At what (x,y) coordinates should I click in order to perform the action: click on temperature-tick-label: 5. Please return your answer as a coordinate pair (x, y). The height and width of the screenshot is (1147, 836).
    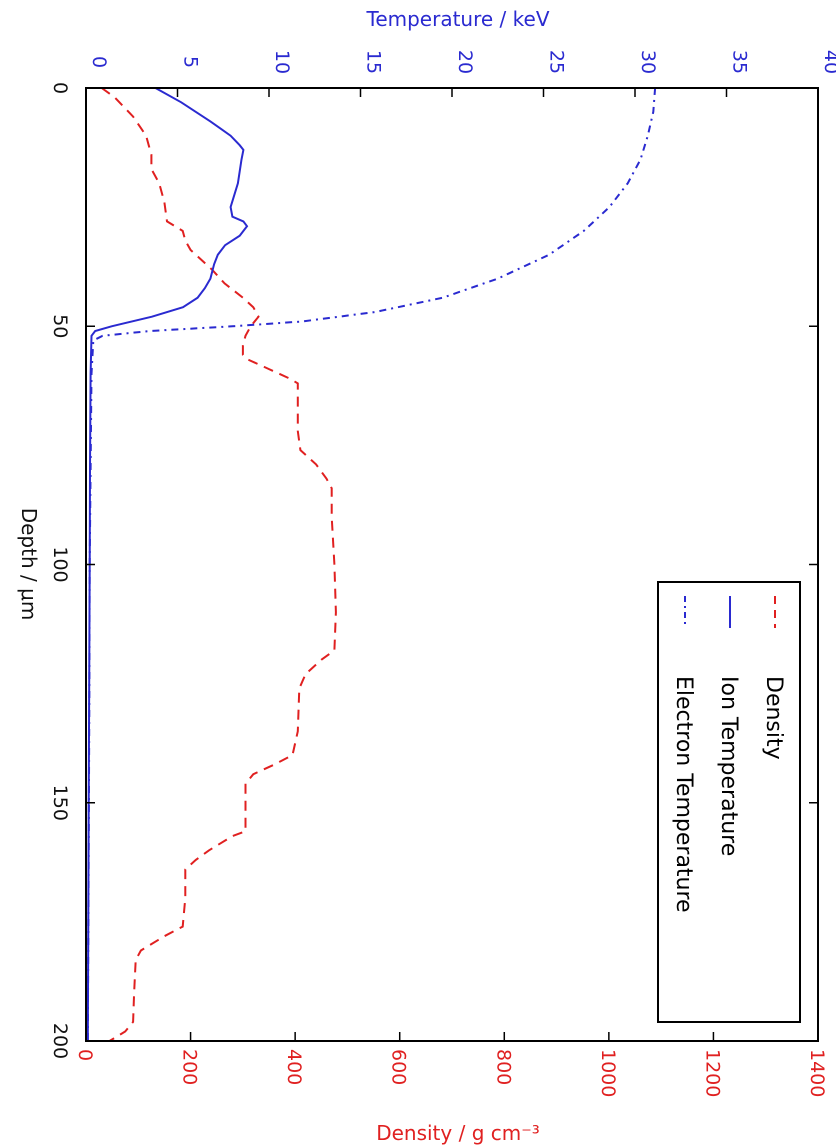
    Looking at the image, I should click on (191, 62).